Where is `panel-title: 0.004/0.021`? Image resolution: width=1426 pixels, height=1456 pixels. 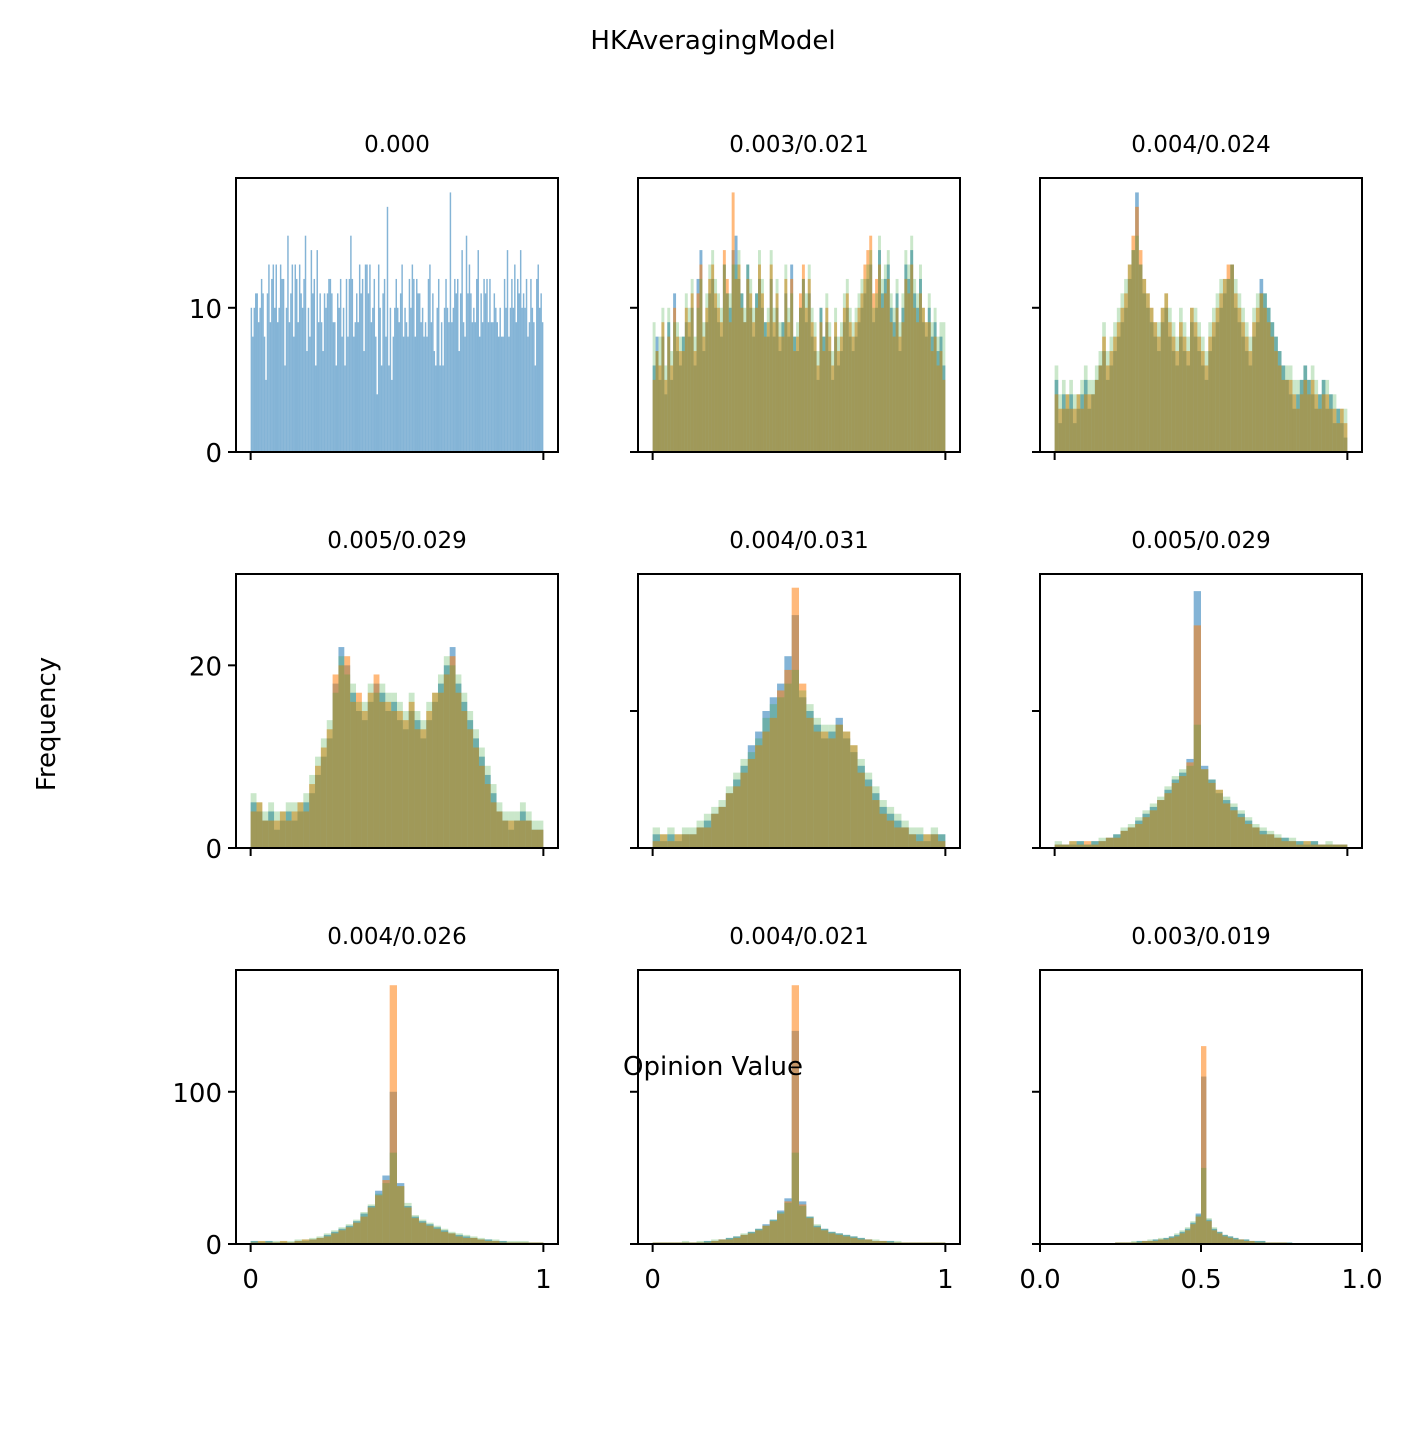
panel-title: 0.004/0.021 is located at coordinates (798, 937).